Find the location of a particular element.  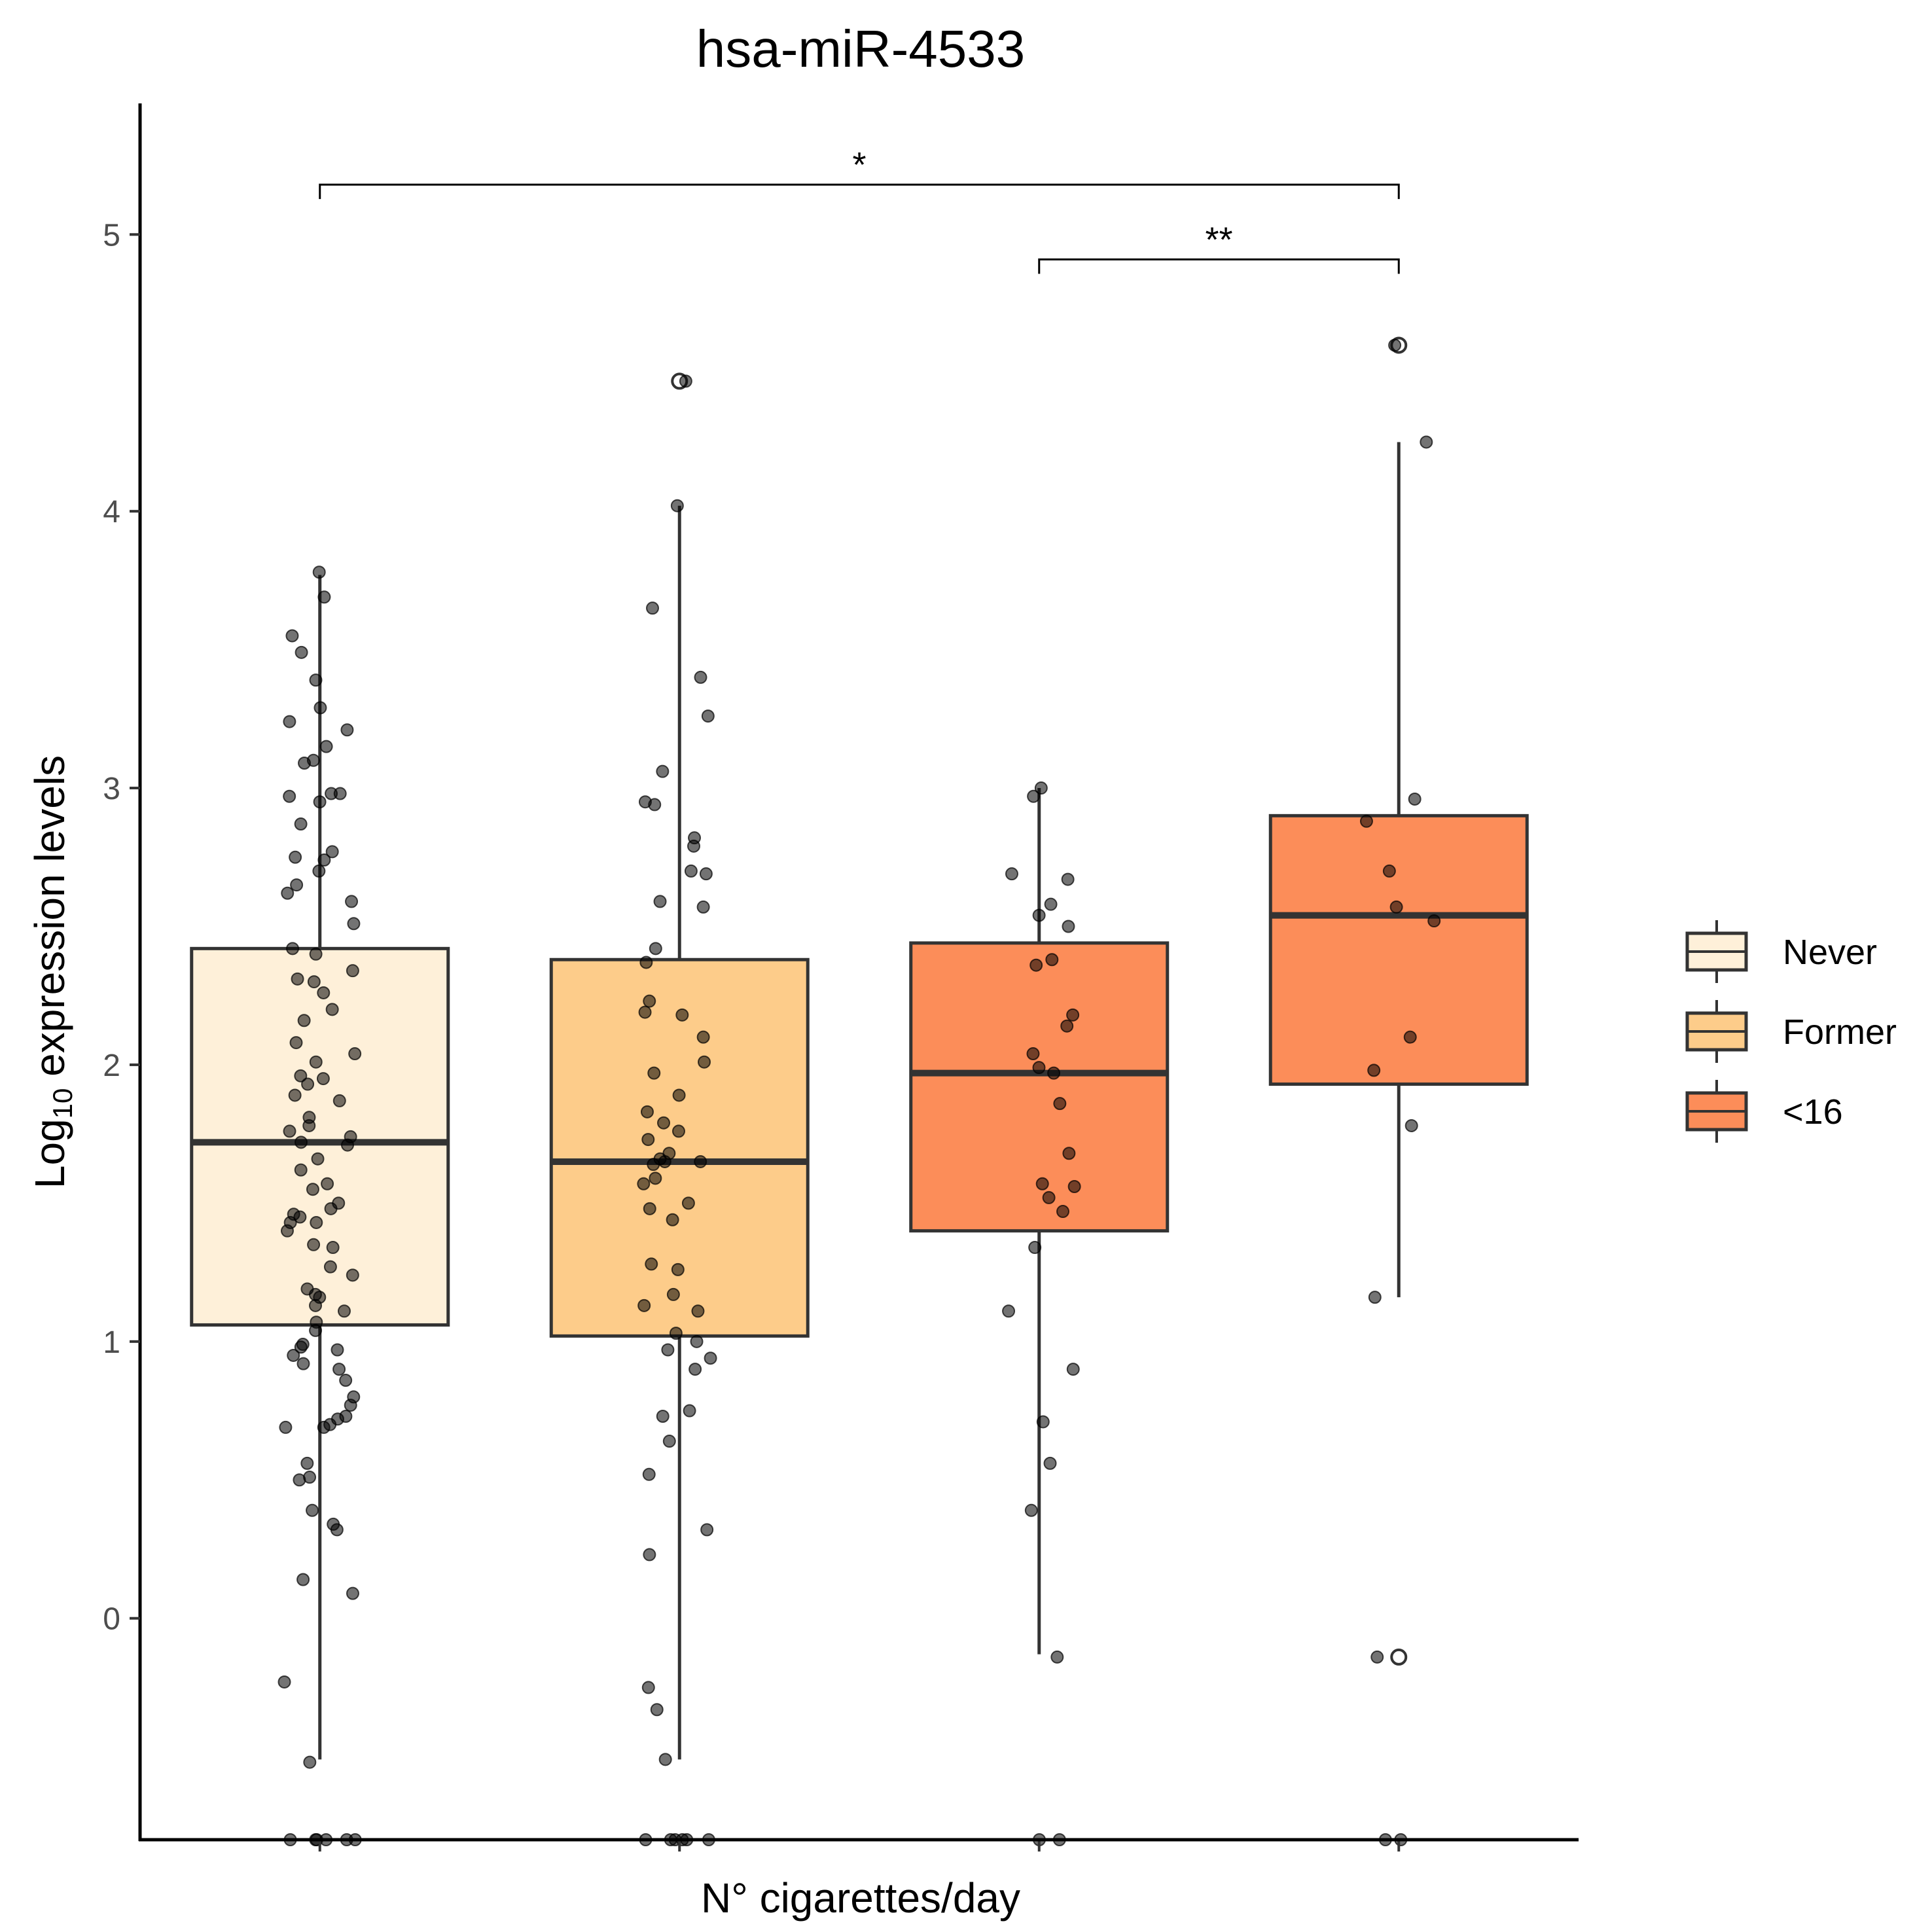

significance-bracket is located at coordinates (859, 191).